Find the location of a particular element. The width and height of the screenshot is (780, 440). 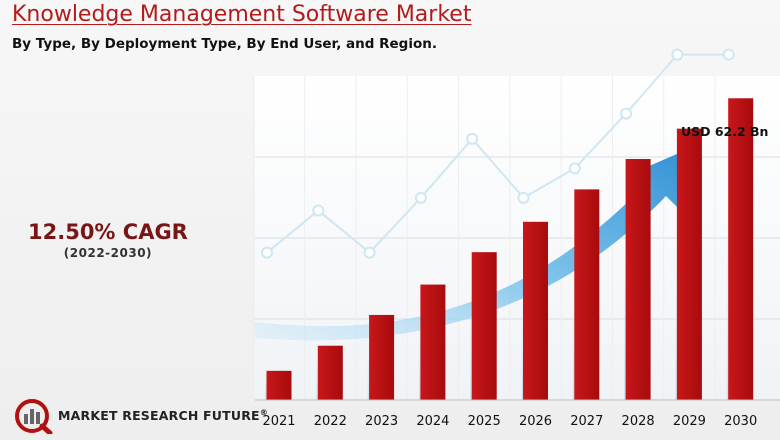

x-tick-label: 2024 is located at coordinates (432, 421).